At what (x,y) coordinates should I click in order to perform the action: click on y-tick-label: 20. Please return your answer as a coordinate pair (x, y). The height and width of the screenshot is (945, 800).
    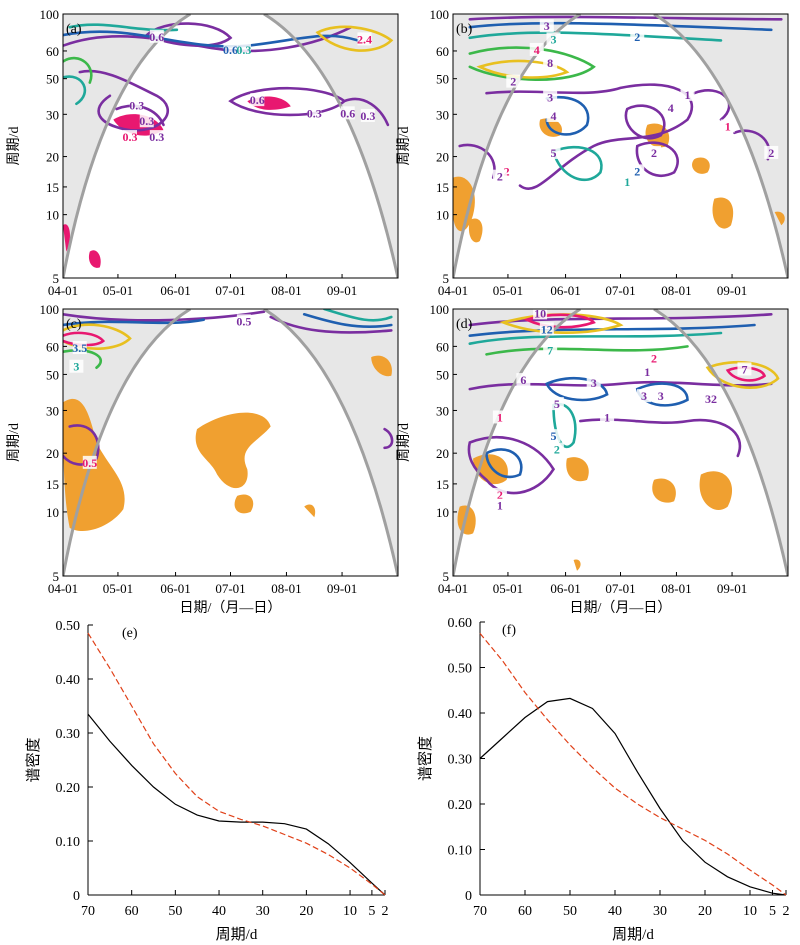
    Looking at the image, I should click on (442, 453).